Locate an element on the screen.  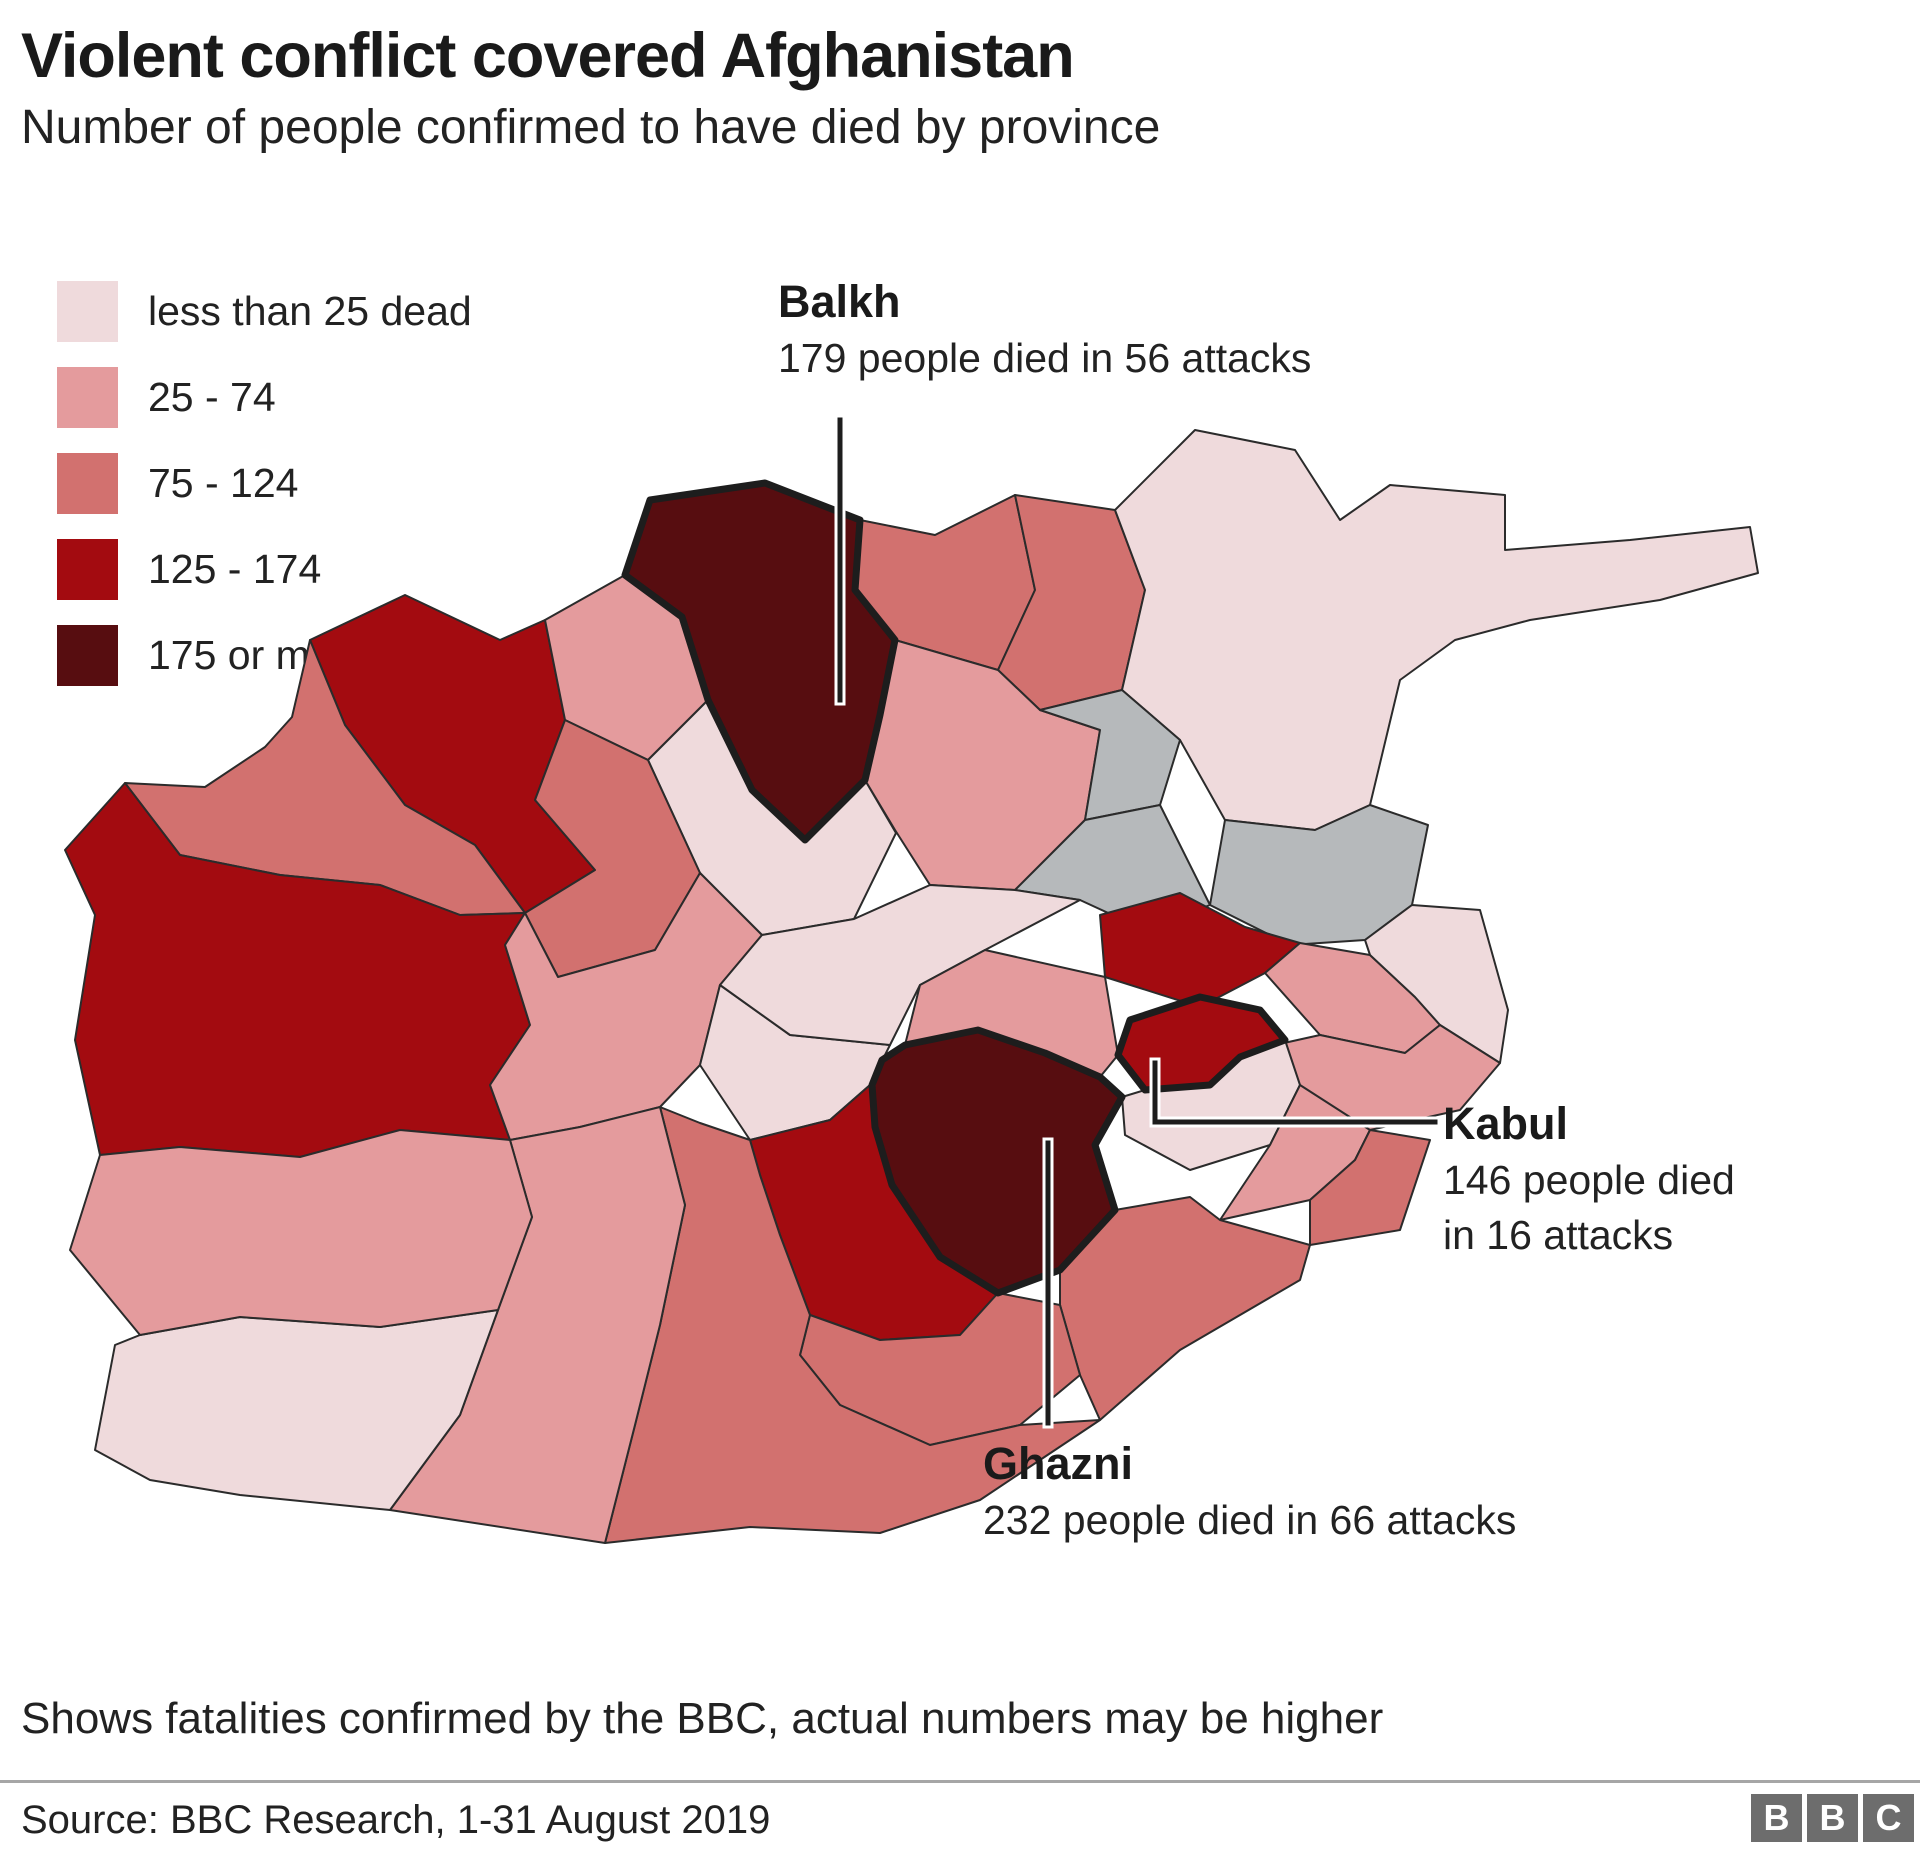
legend-label: less than 25 dead is located at coordinates (310, 311).